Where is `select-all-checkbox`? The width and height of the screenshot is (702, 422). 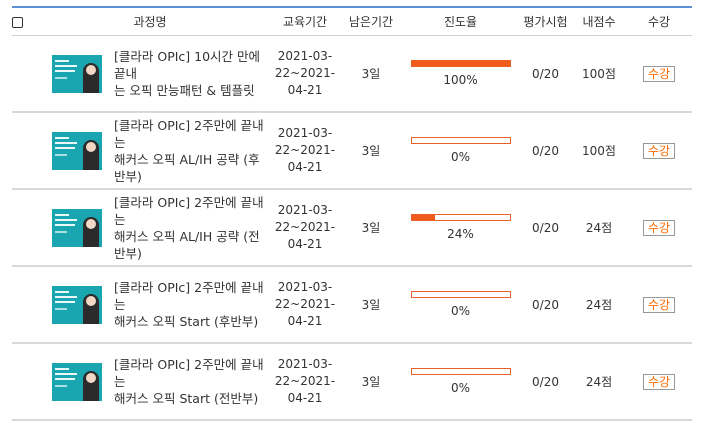
select-all-checkbox is located at coordinates (17, 22).